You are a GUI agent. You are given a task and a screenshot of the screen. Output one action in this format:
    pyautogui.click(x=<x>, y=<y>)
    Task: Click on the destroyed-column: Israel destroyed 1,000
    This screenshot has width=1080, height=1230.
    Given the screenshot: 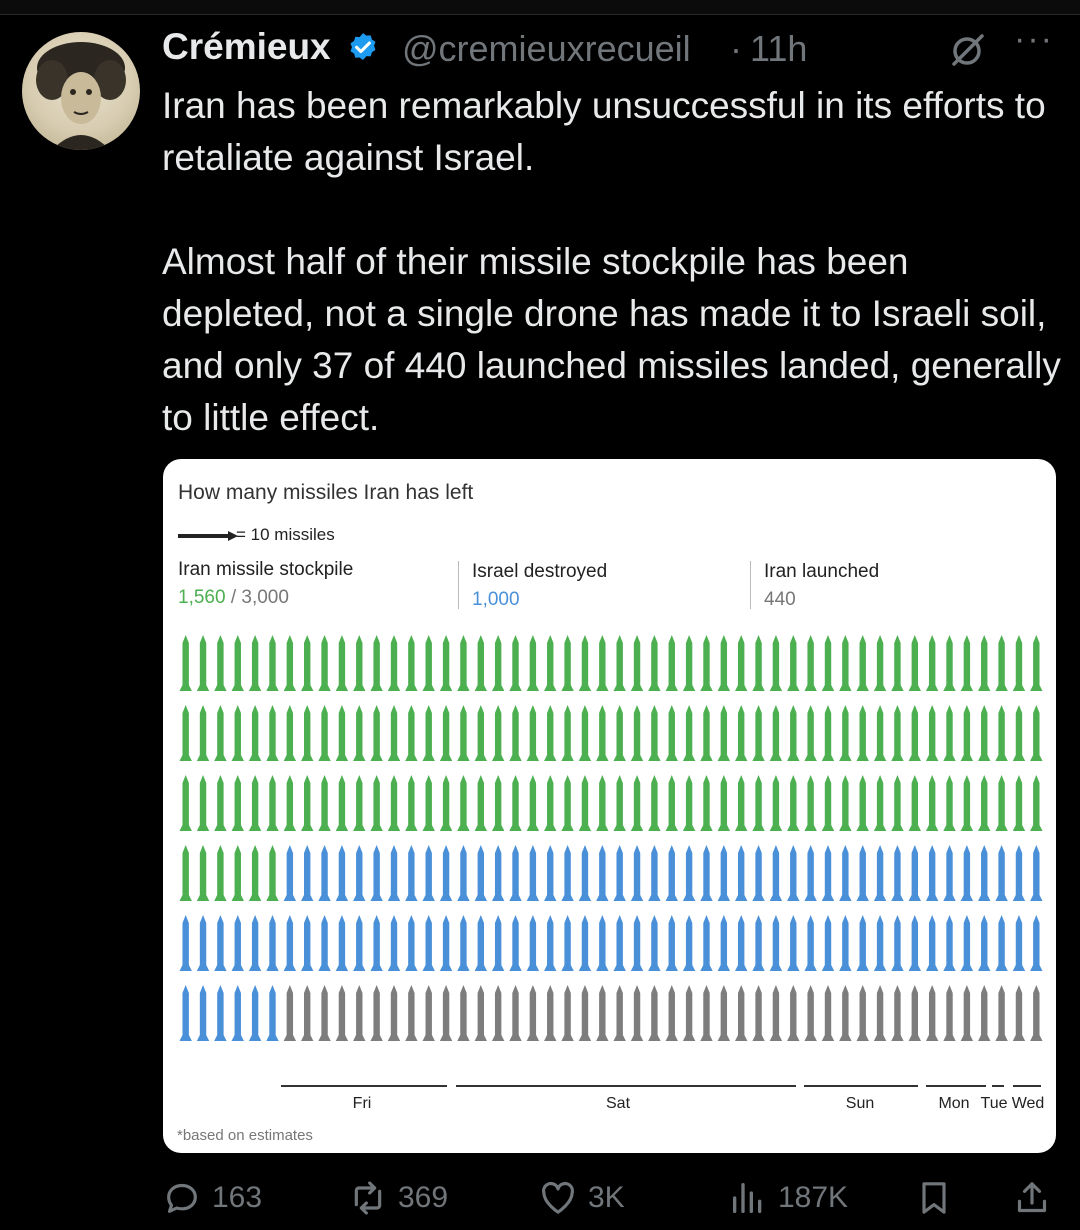 What is the action you would take?
    pyautogui.click(x=532, y=585)
    